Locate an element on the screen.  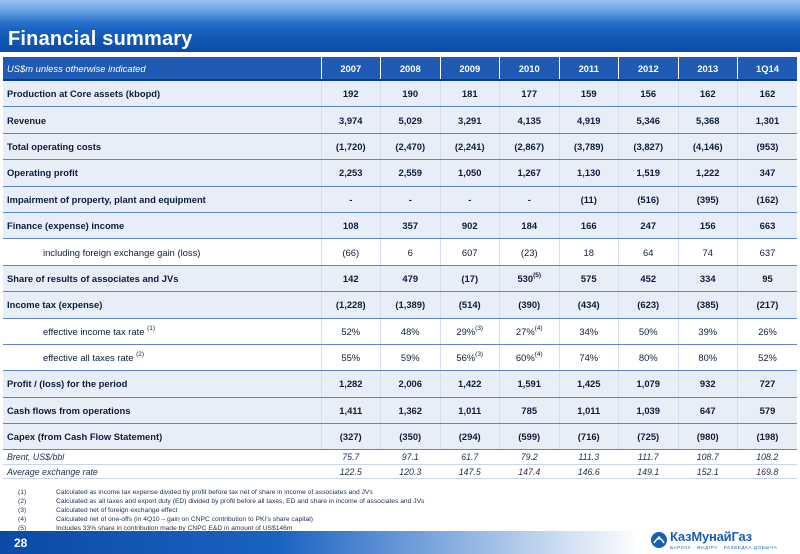
cell-value: 60%(4) is located at coordinates (529, 358).